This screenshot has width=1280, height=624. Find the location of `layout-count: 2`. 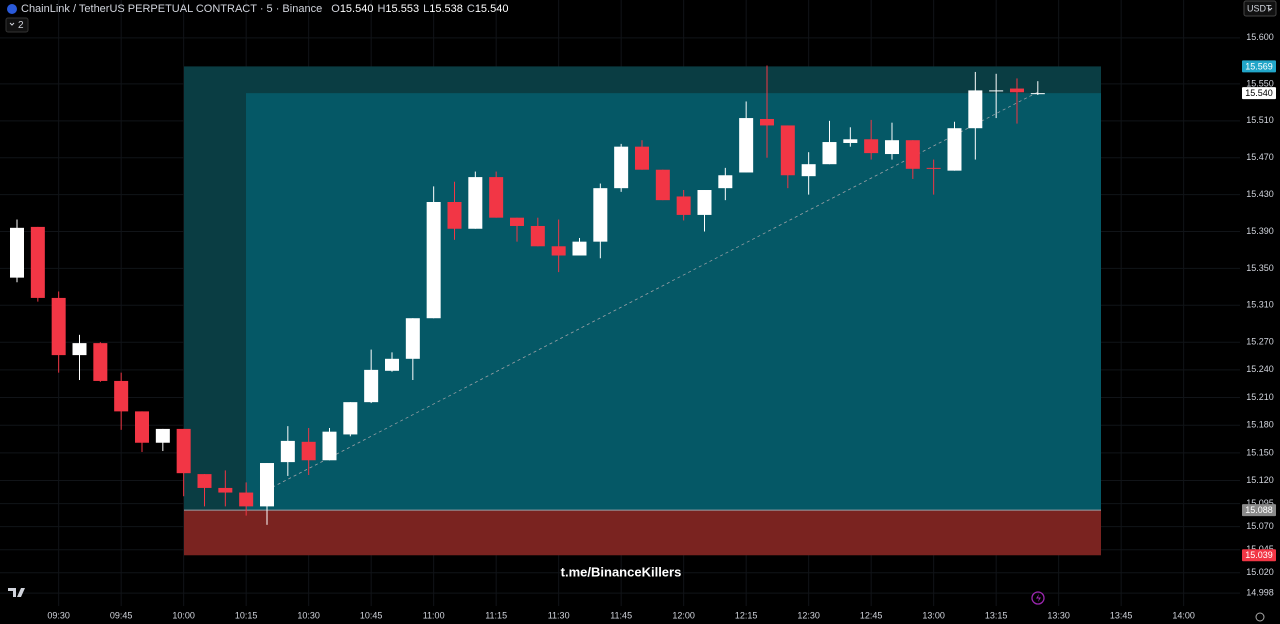

layout-count: 2 is located at coordinates (21, 25).